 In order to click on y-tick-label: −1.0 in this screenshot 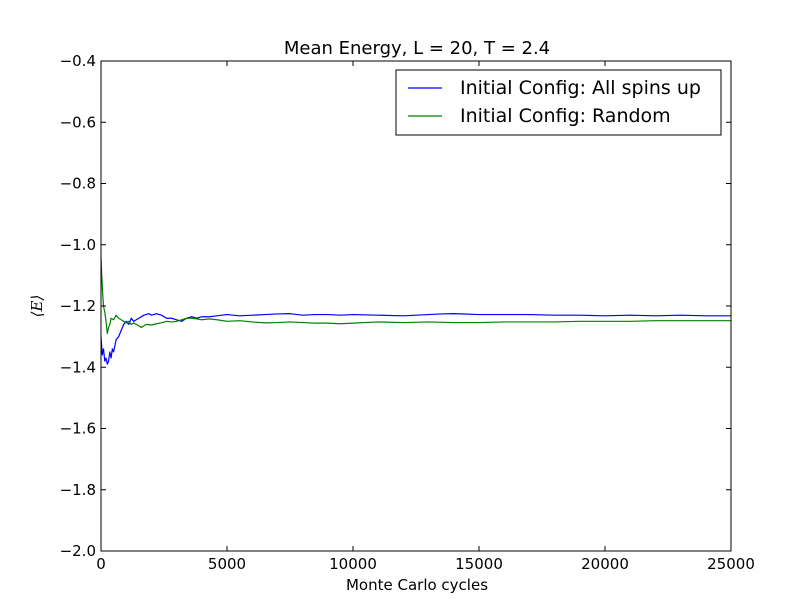, I will do `click(78, 245)`.